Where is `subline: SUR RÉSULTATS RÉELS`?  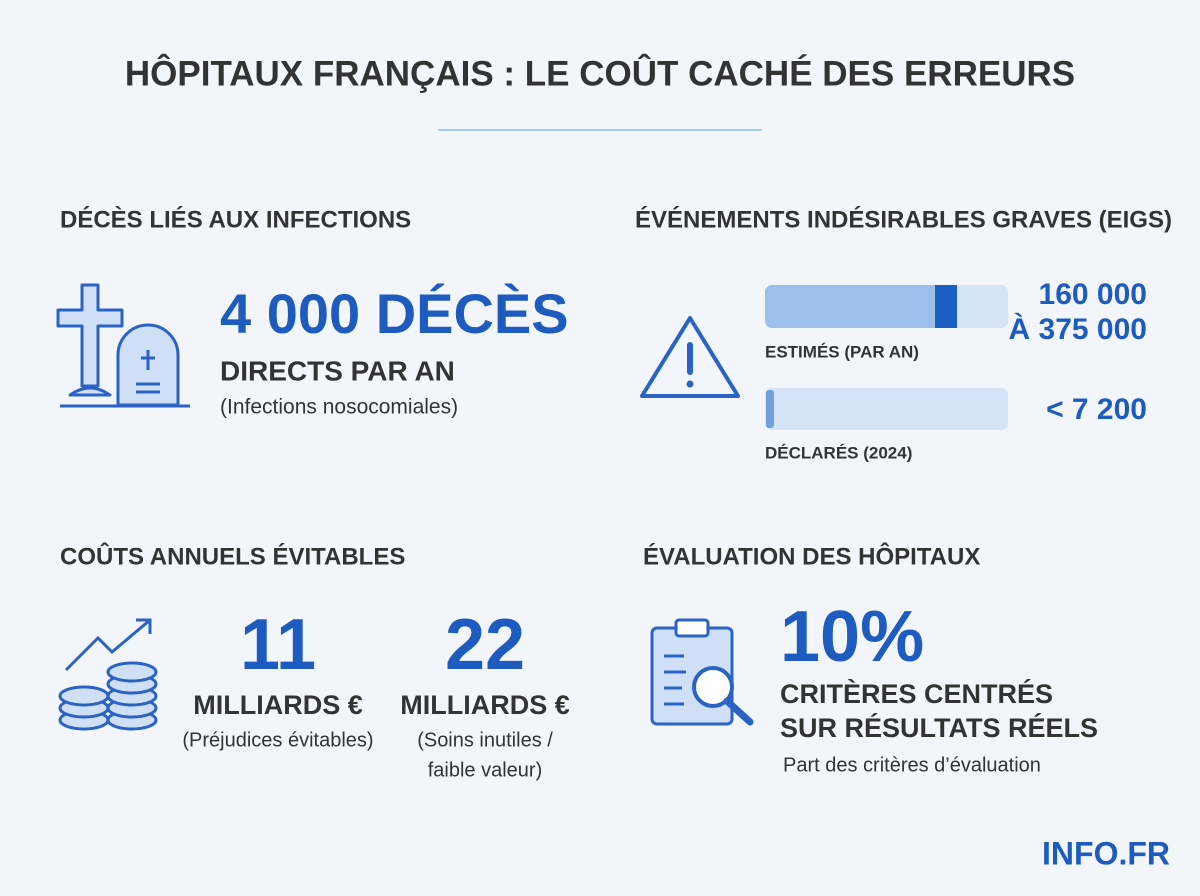 subline: SUR RÉSULTATS RÉELS is located at coordinates (939, 727).